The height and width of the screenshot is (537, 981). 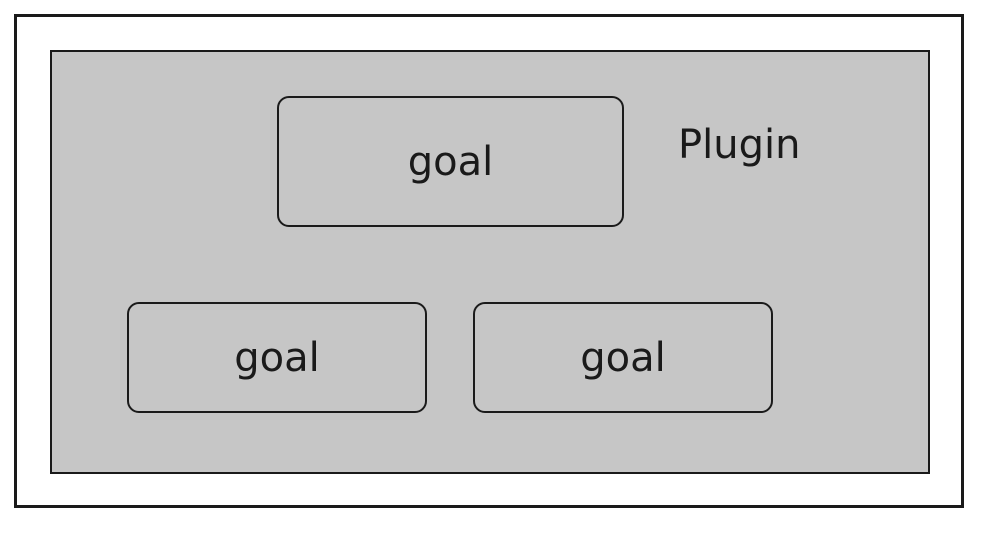 What do you see at coordinates (739, 145) in the screenshot?
I see `plugin-label: Plugin` at bounding box center [739, 145].